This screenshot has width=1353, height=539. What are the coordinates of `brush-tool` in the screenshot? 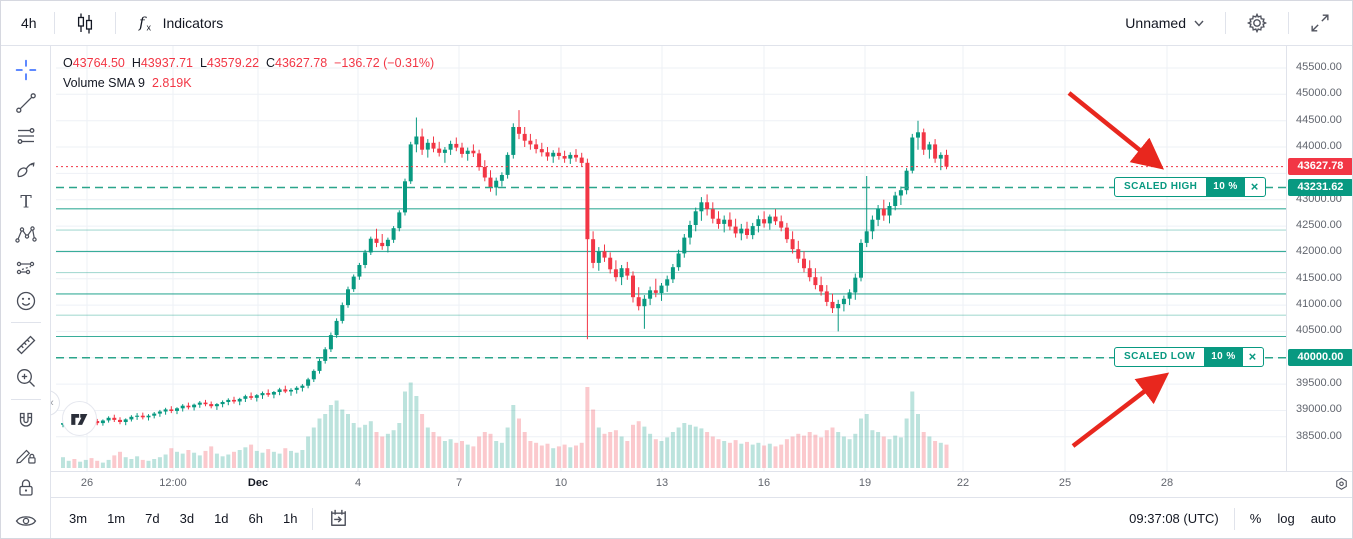 It's located at (26, 168).